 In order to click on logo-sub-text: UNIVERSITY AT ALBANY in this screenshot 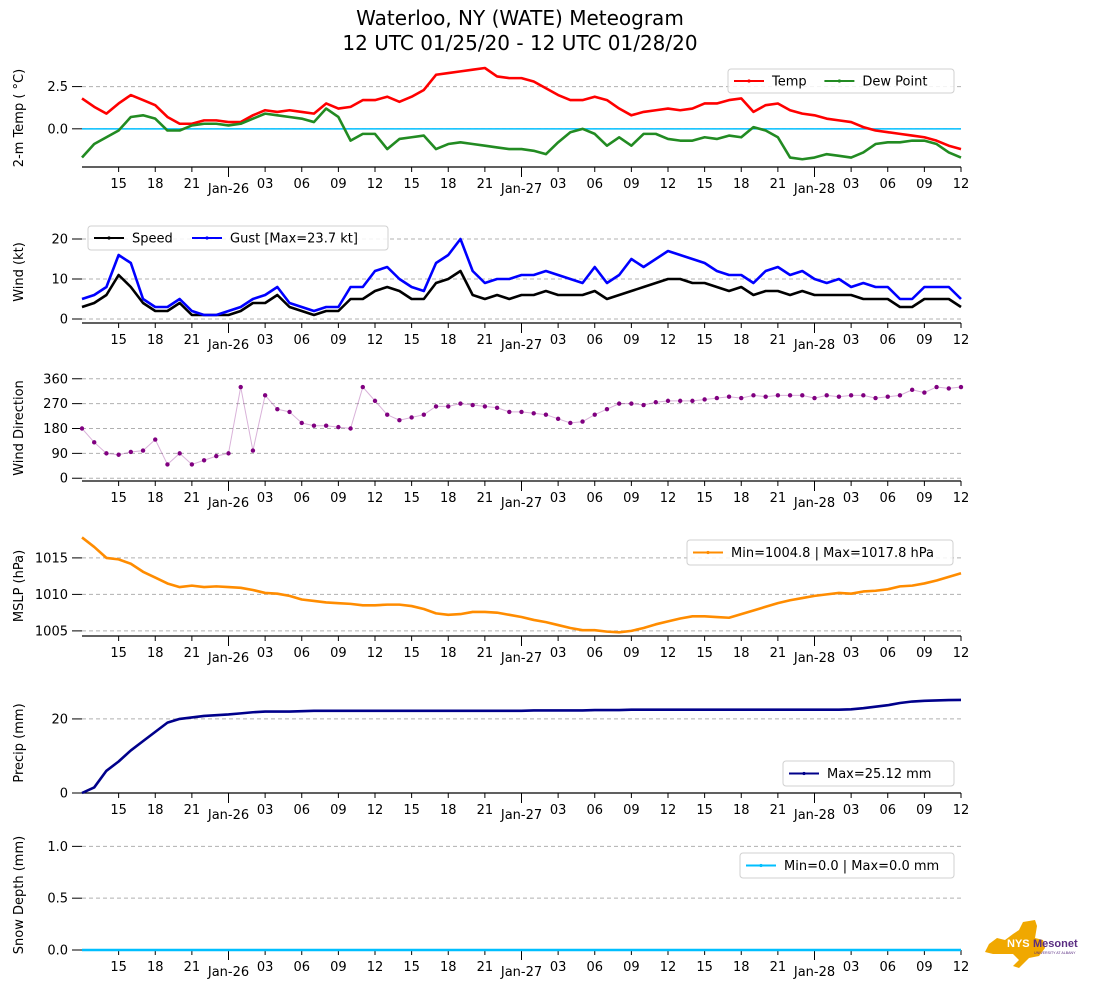, I will do `click(1055, 953)`.